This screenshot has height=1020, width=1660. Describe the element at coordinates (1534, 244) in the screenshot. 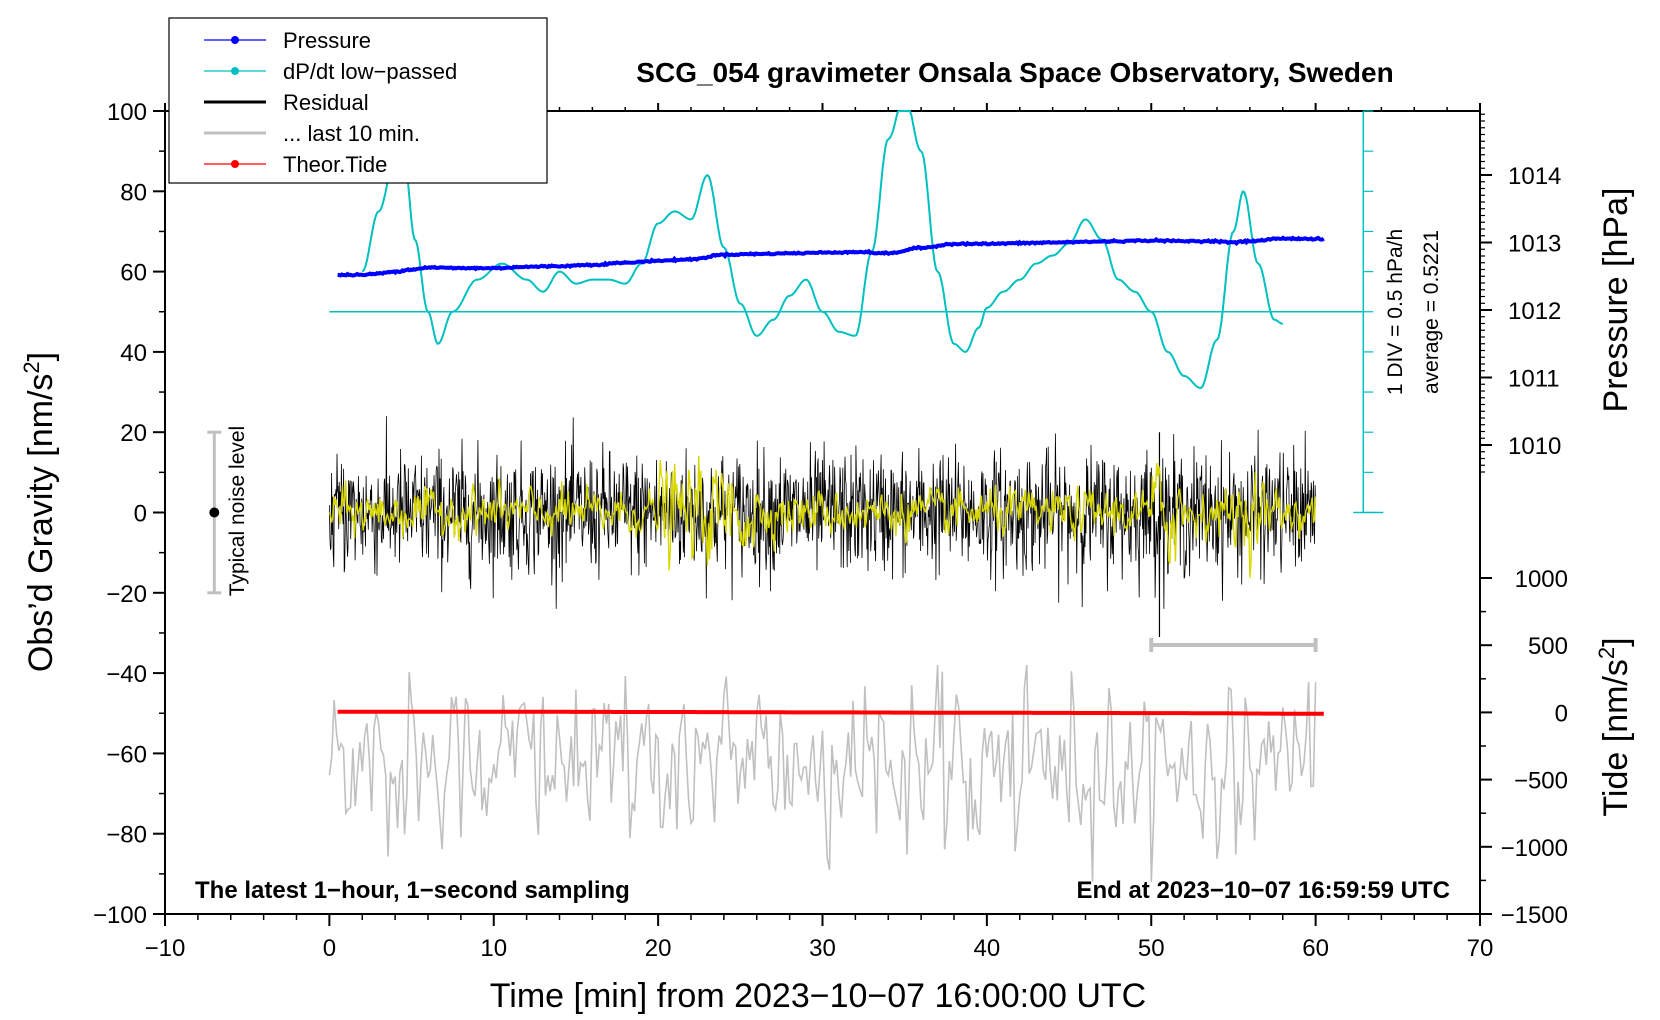

I see `pressure-tick-label: 1013` at that location.